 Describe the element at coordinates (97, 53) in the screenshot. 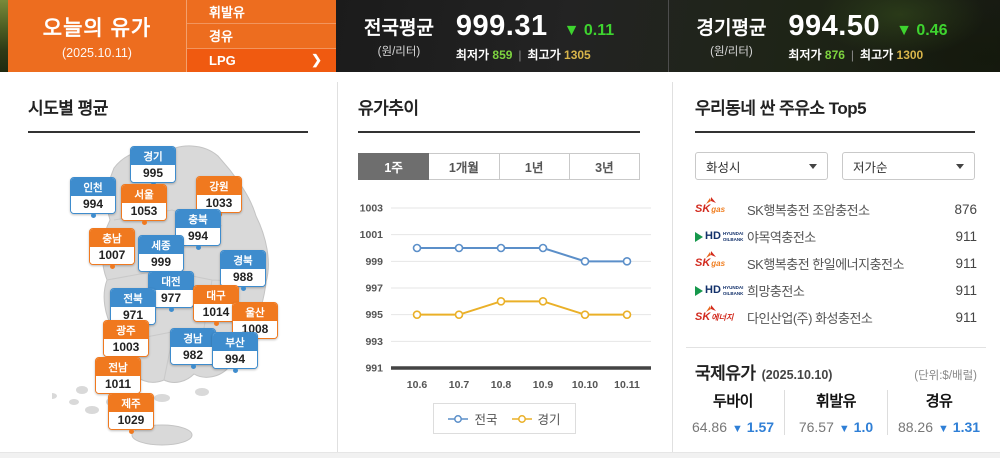

I see `page-date: (2025.10.11)` at that location.